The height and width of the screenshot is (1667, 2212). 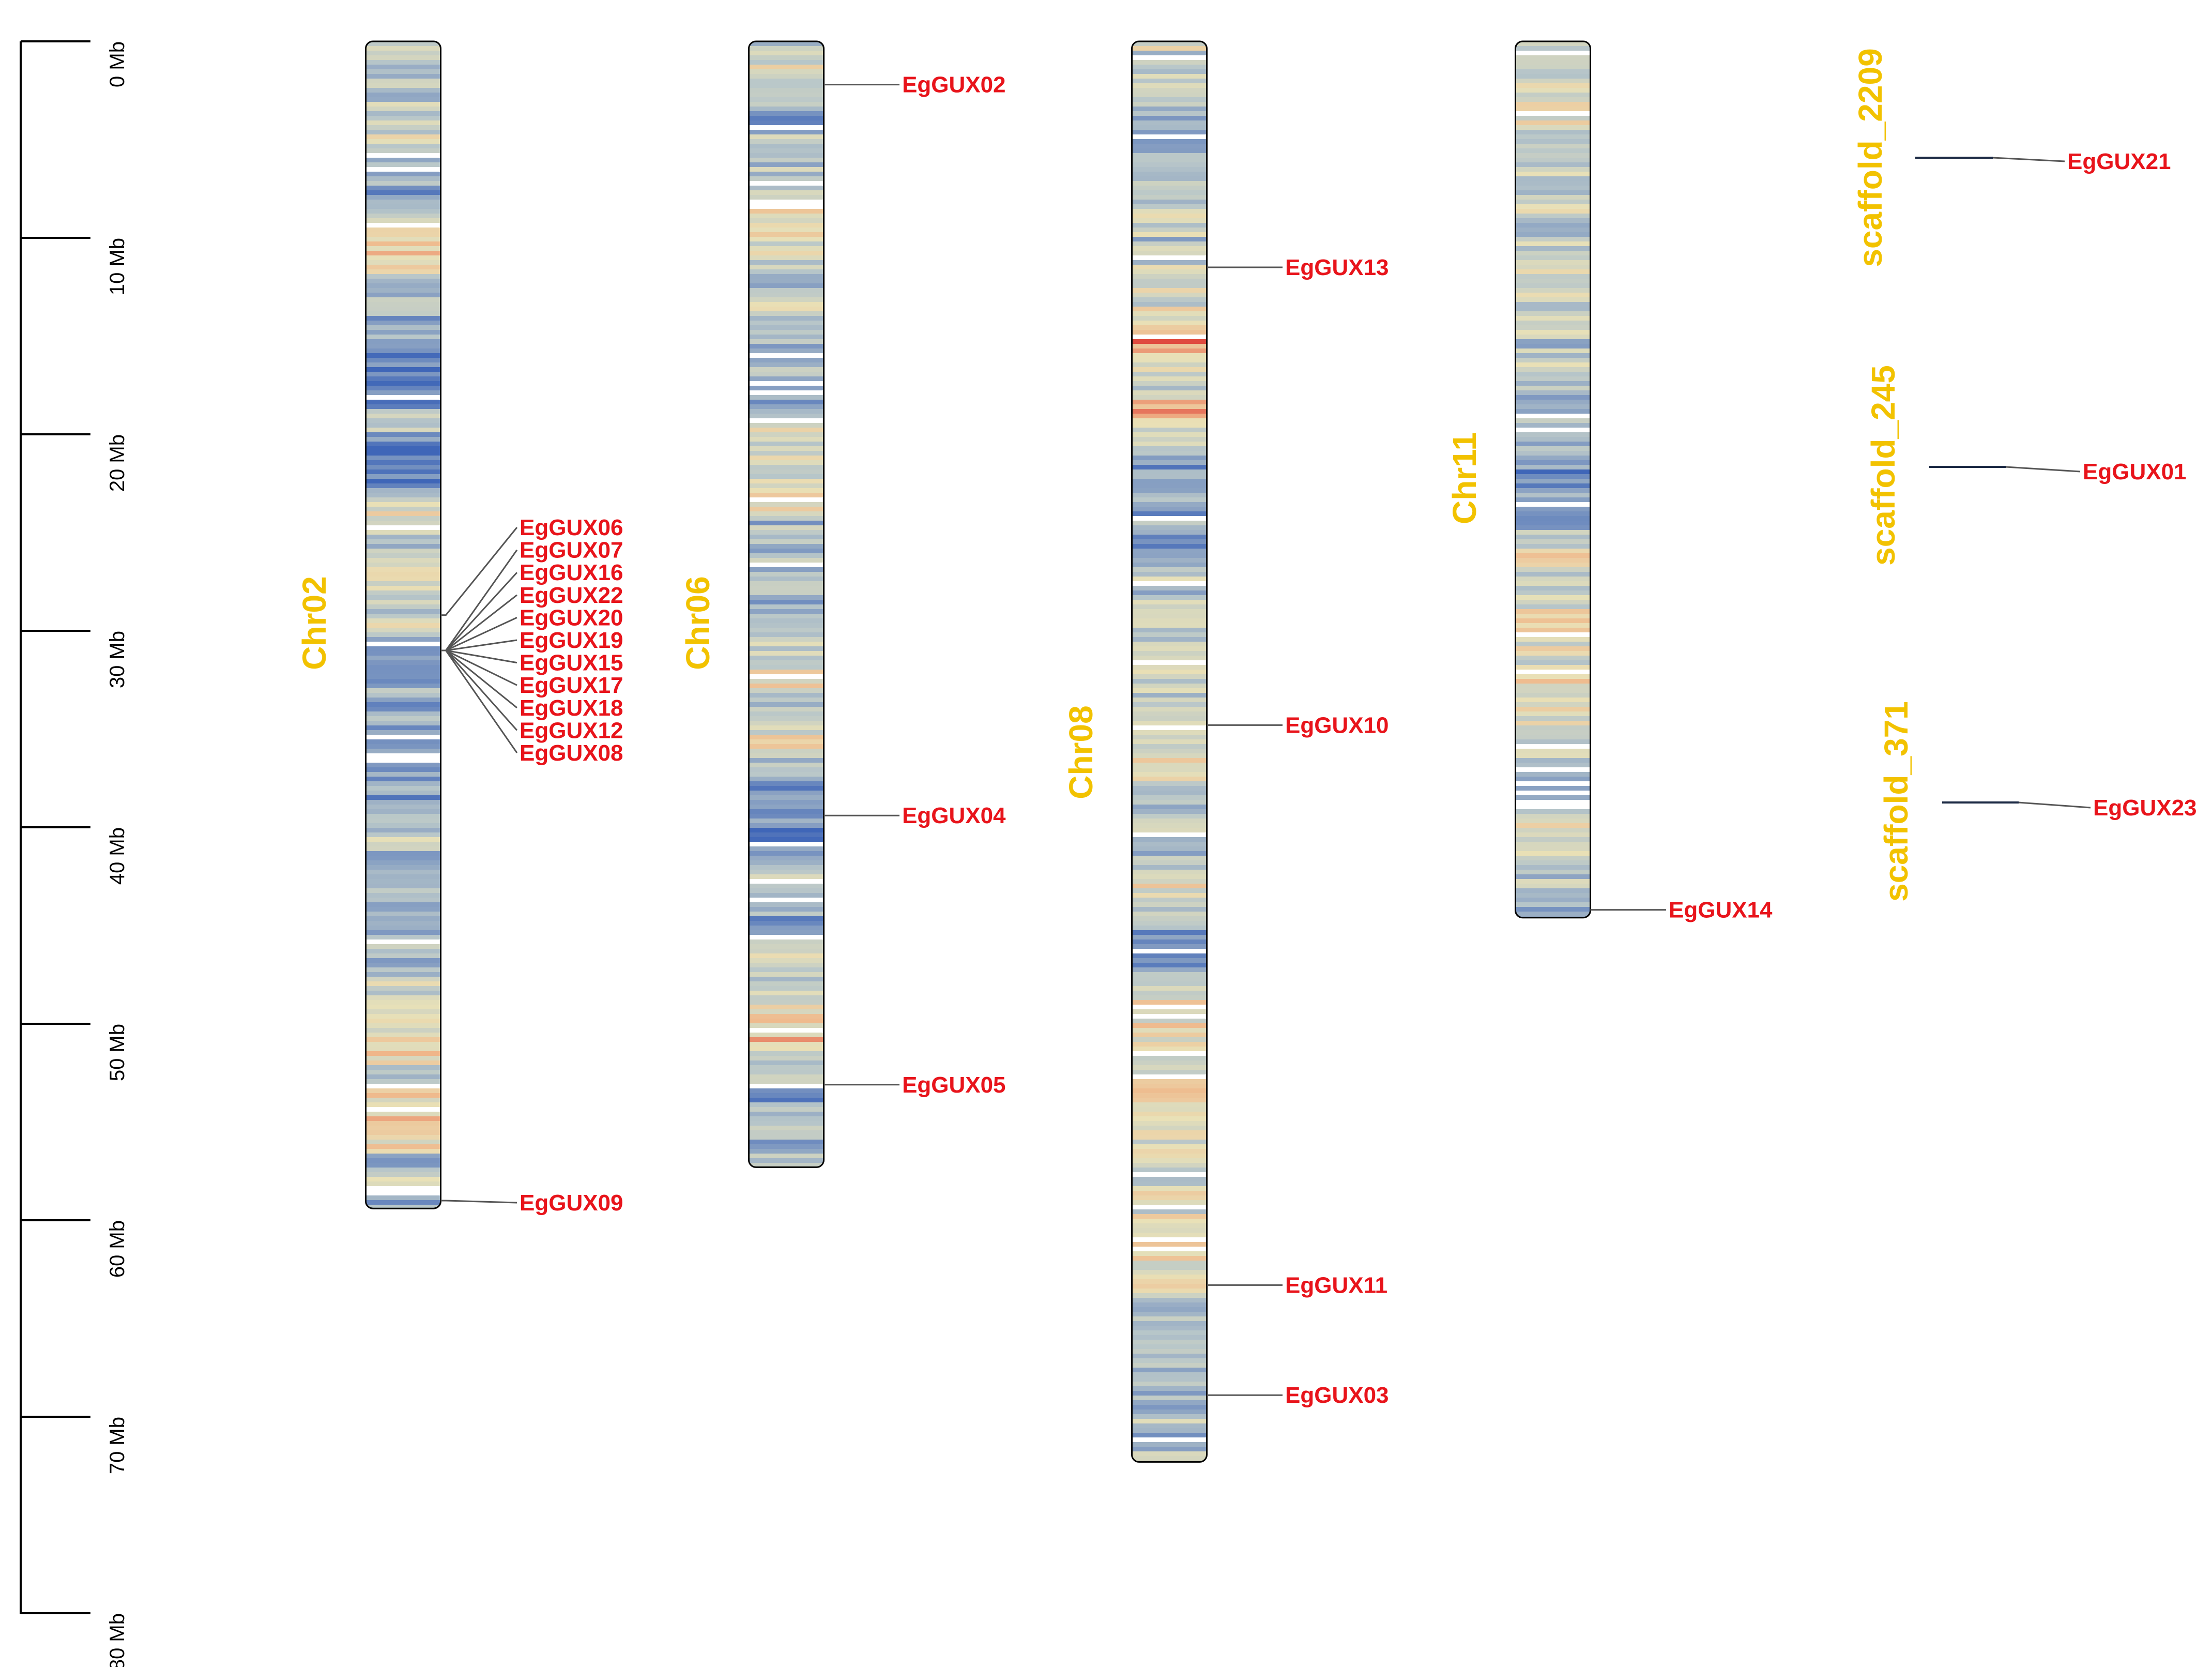 What do you see at coordinates (1870, 158) in the screenshot?
I see `scaffold-label: scaffold_2209` at bounding box center [1870, 158].